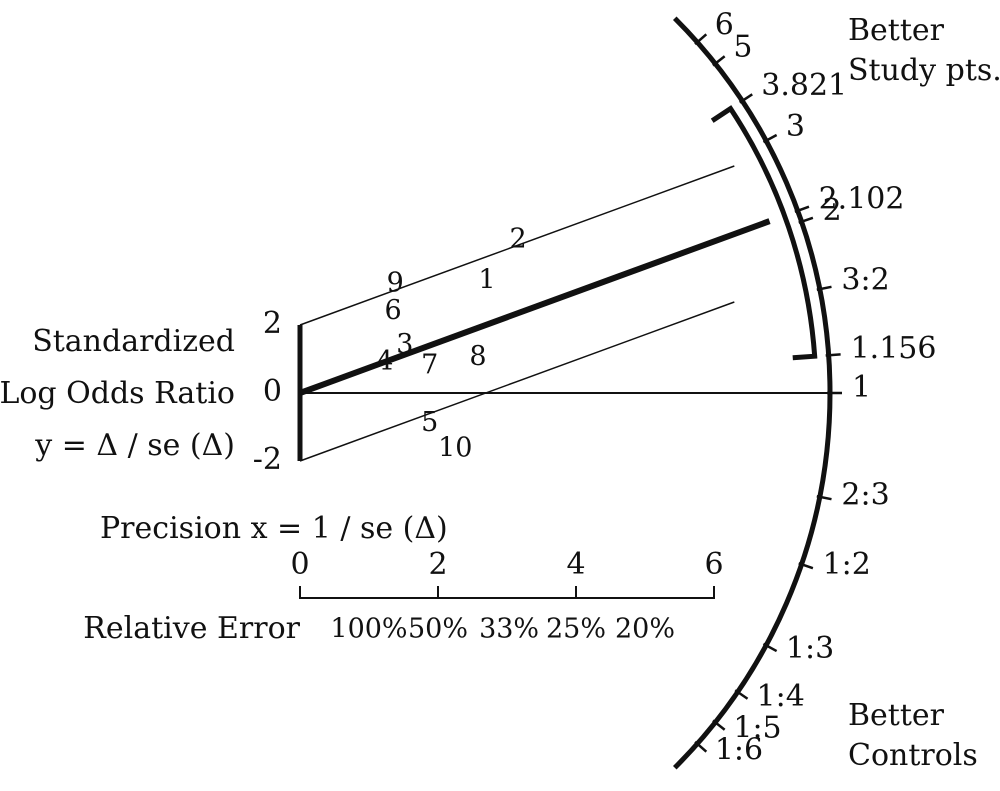 The width and height of the screenshot is (1000, 791). I want to click on study-point: 7, so click(429, 364).